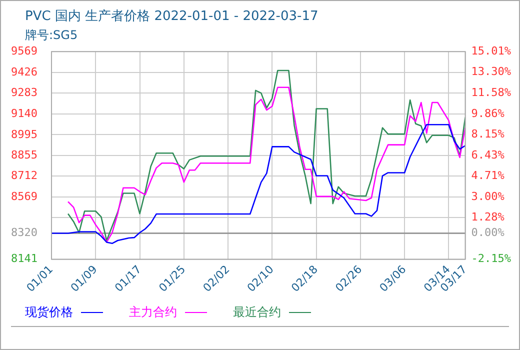 The height and width of the screenshot is (350, 520). Describe the element at coordinates (491, 92) in the screenshot. I see `y2-tick-label: 11.58%` at that location.